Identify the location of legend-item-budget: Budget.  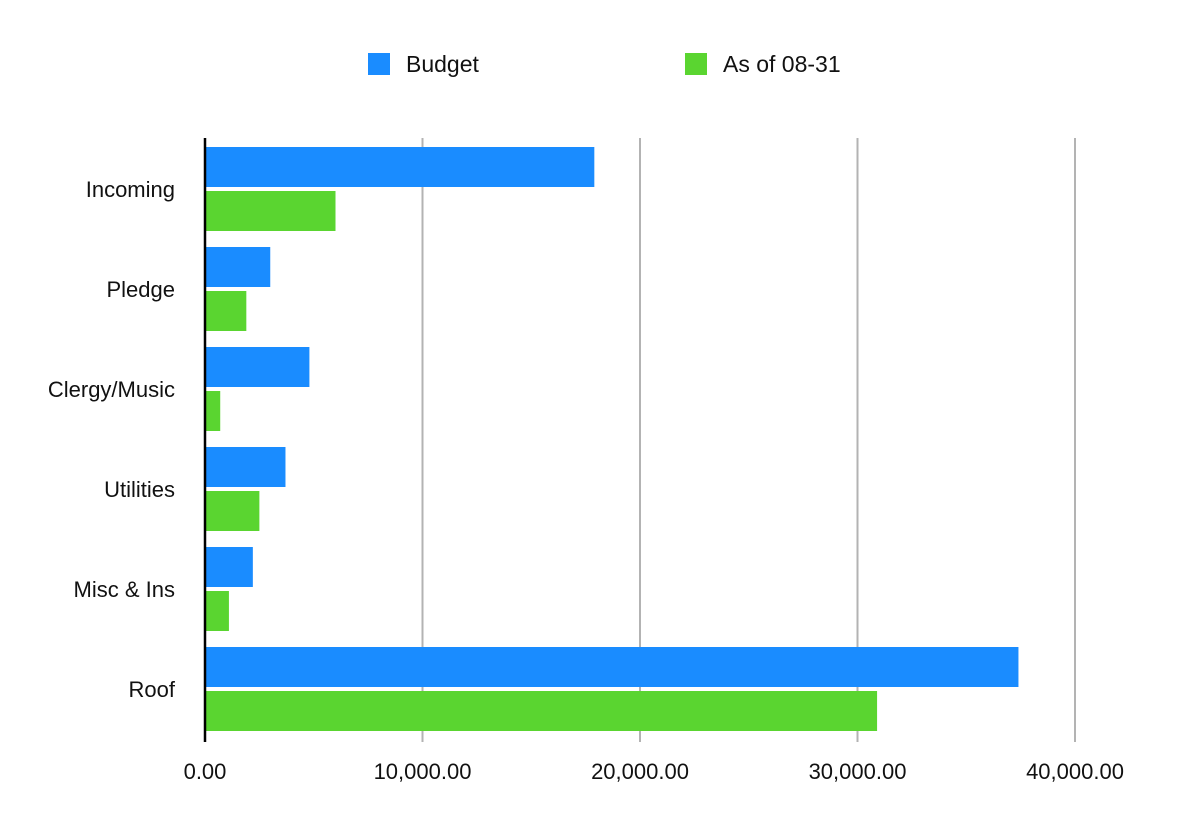
(423, 64).